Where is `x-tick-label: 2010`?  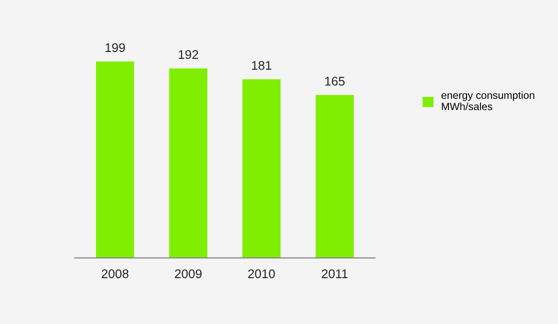 x-tick-label: 2010 is located at coordinates (261, 273).